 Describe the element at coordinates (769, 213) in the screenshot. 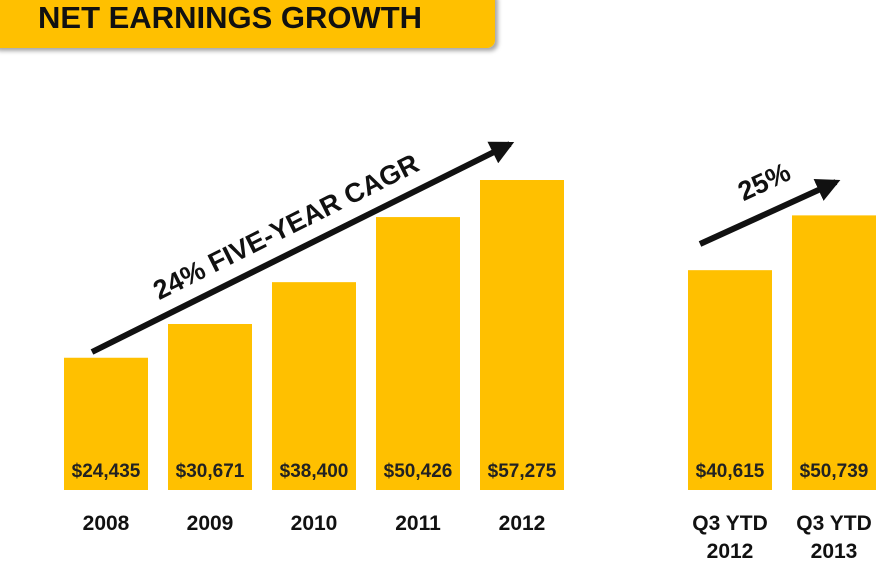

I see `trend-arrow` at that location.